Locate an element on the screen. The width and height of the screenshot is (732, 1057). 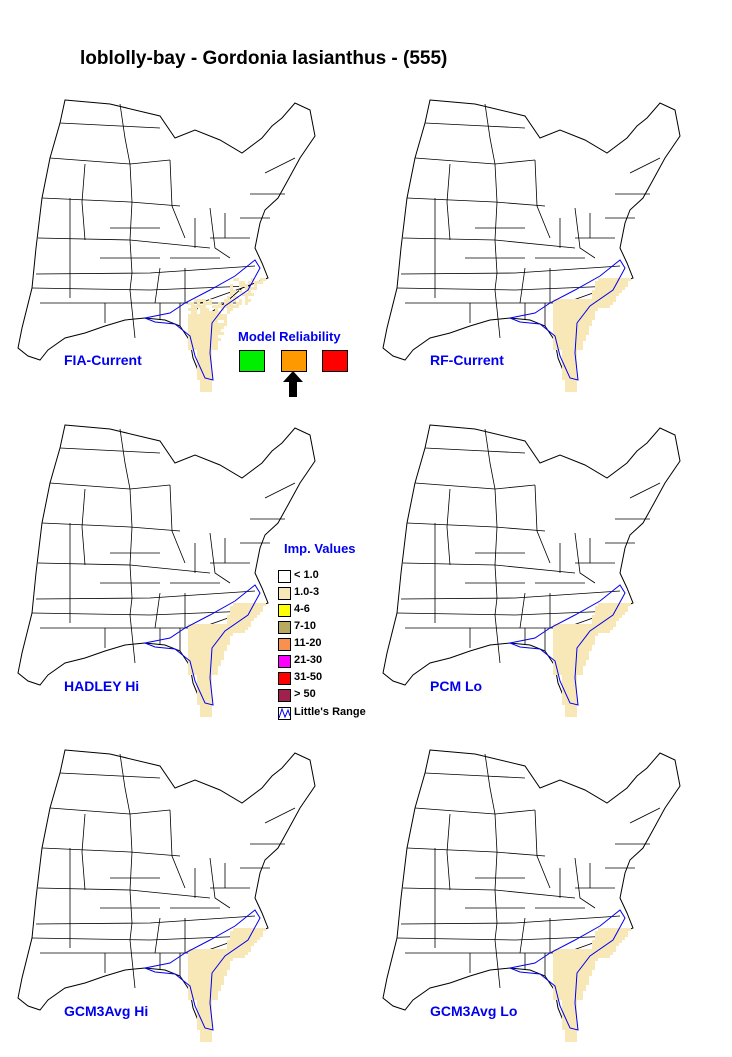
reliability-medium-box is located at coordinates (294, 361).